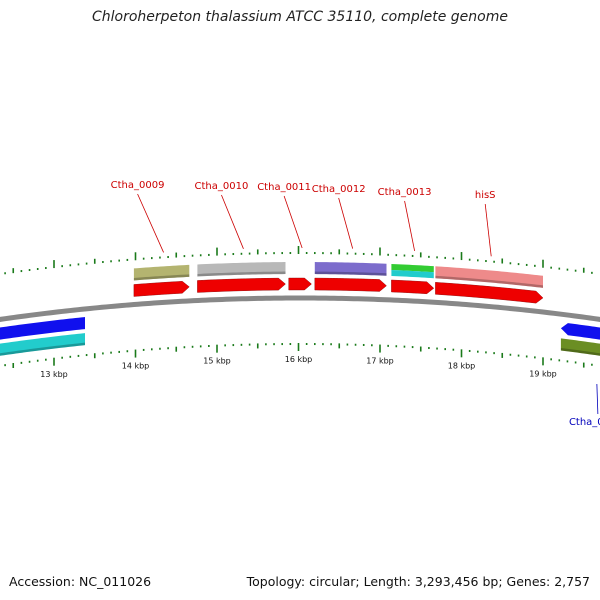  I want to click on accession-label: Accession: NC_011026, so click(80, 581).